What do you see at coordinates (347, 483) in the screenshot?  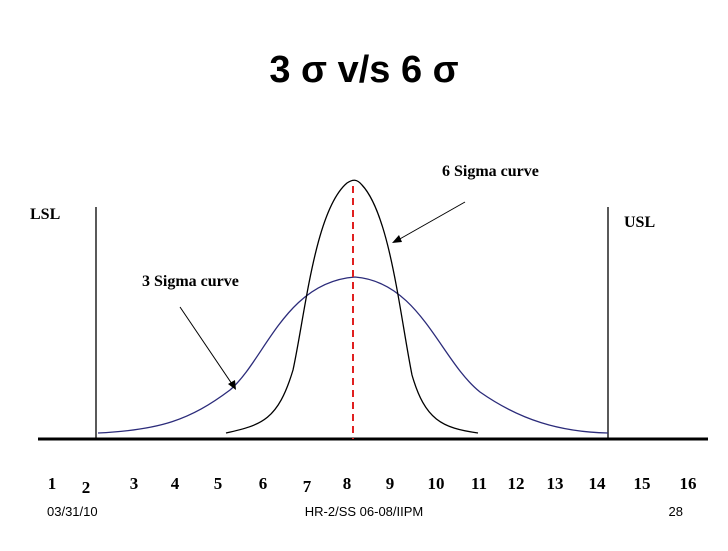 I see `tick-label: 8` at bounding box center [347, 483].